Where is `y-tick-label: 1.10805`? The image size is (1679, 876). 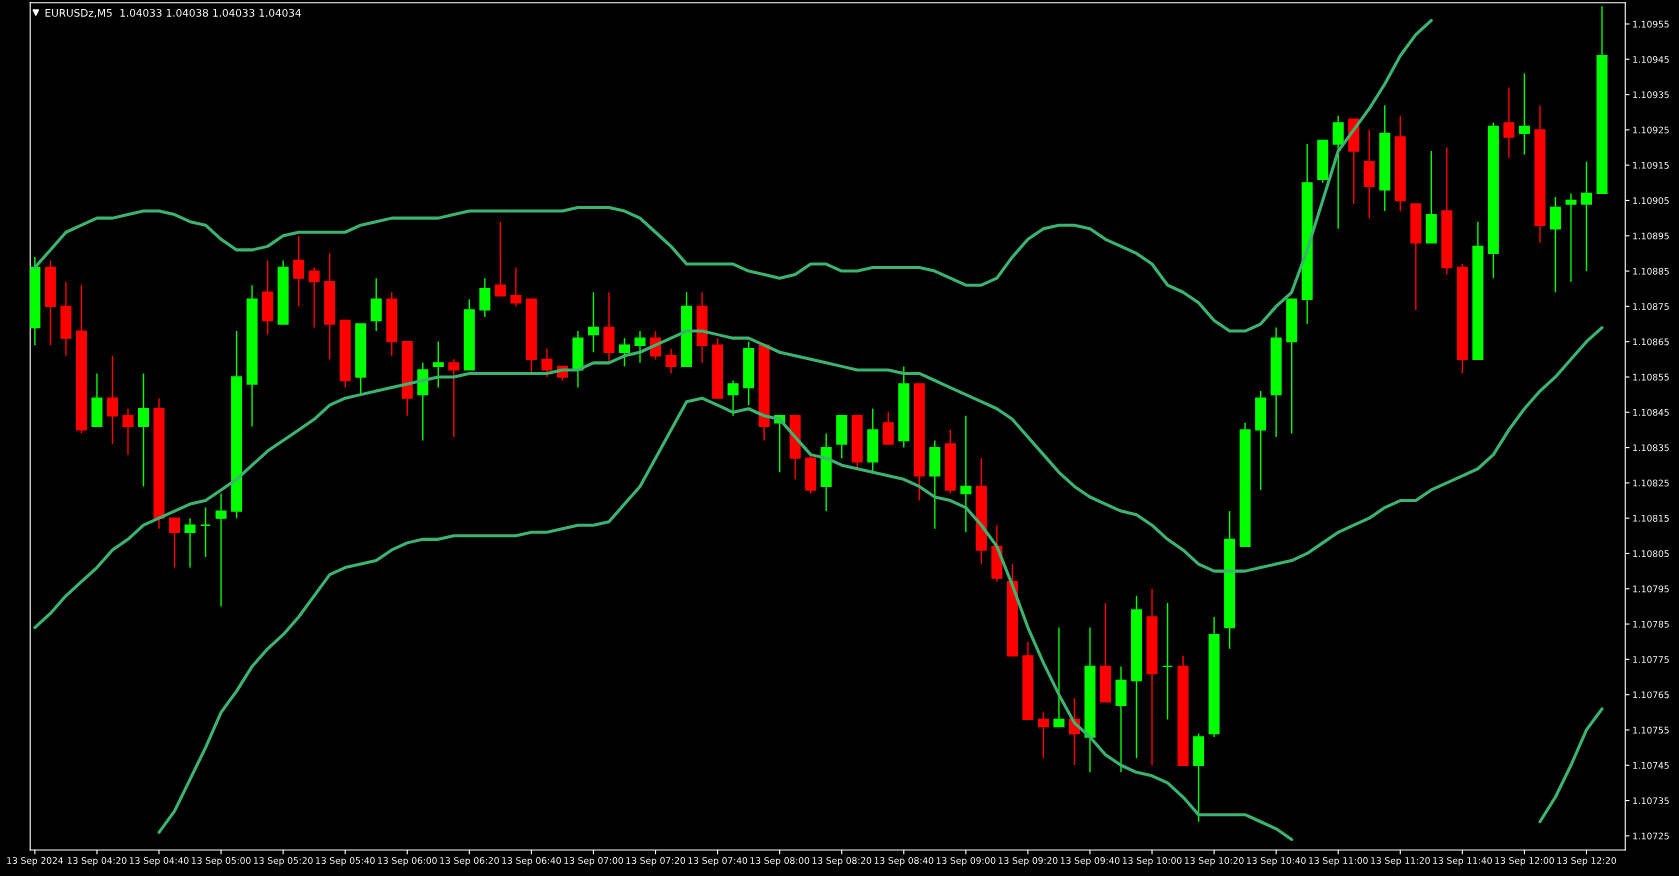
y-tick-label: 1.10805 is located at coordinates (1651, 554).